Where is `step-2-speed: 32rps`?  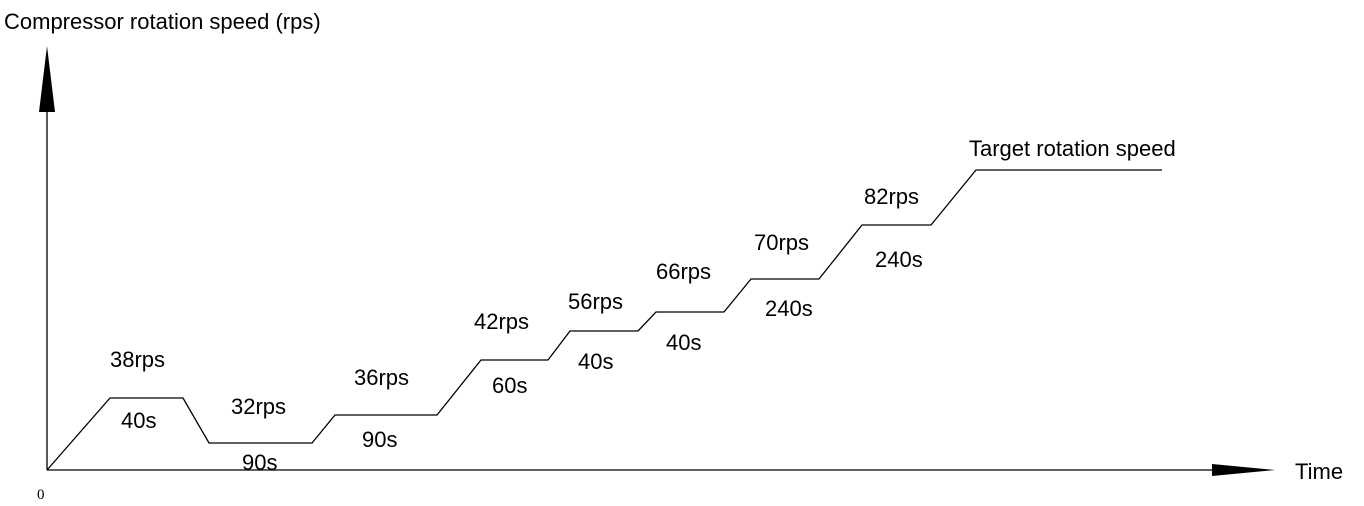
step-2-speed: 32rps is located at coordinates (258, 406).